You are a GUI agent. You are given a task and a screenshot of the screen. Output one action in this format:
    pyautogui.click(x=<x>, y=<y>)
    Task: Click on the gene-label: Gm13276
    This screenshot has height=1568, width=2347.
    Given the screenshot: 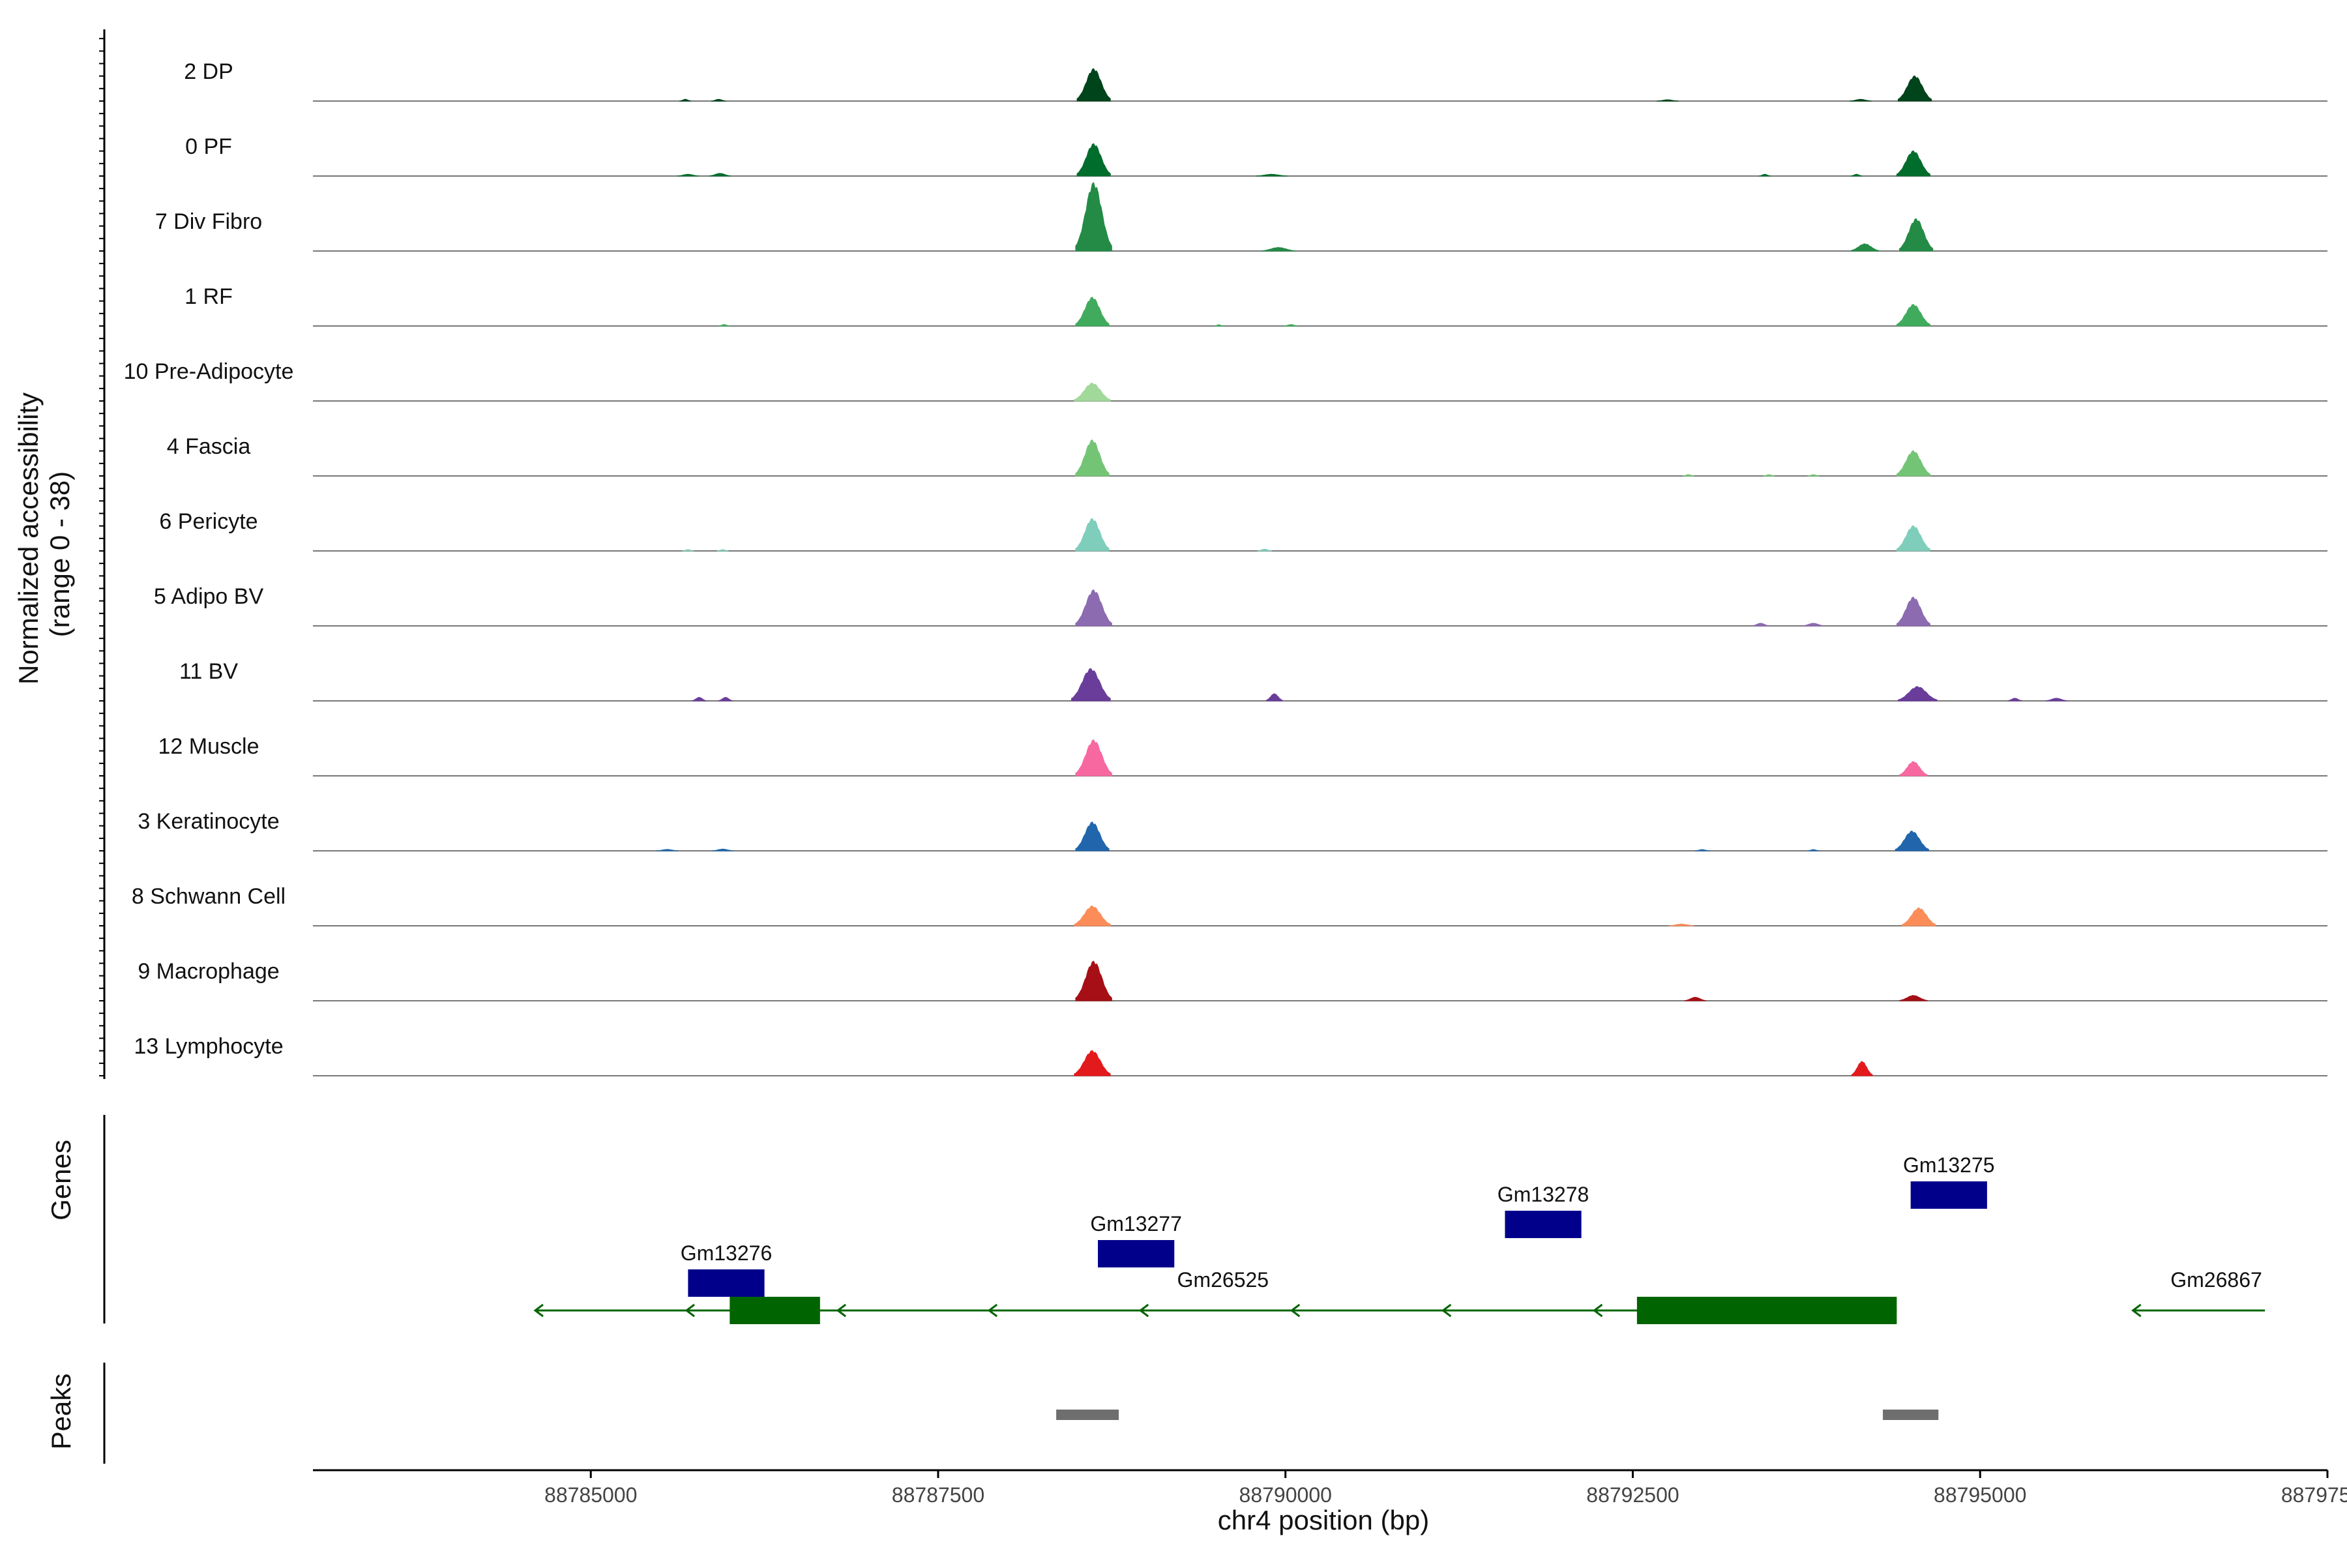 What is the action you would take?
    pyautogui.click(x=726, y=1253)
    